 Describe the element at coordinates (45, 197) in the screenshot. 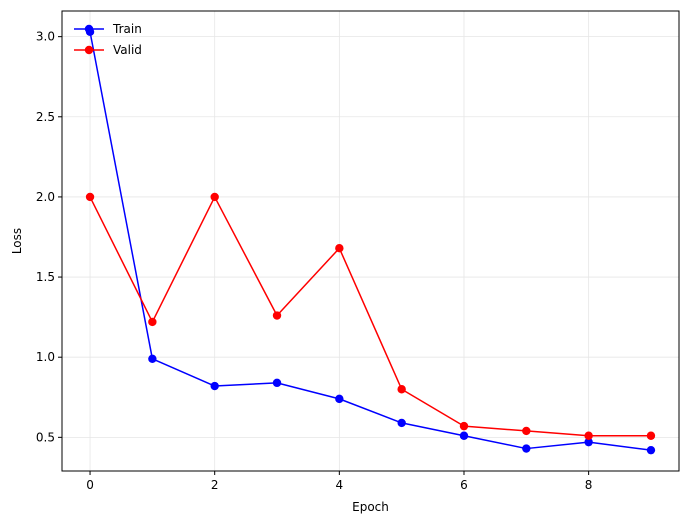

I see `y-tick-label: 2.0` at that location.